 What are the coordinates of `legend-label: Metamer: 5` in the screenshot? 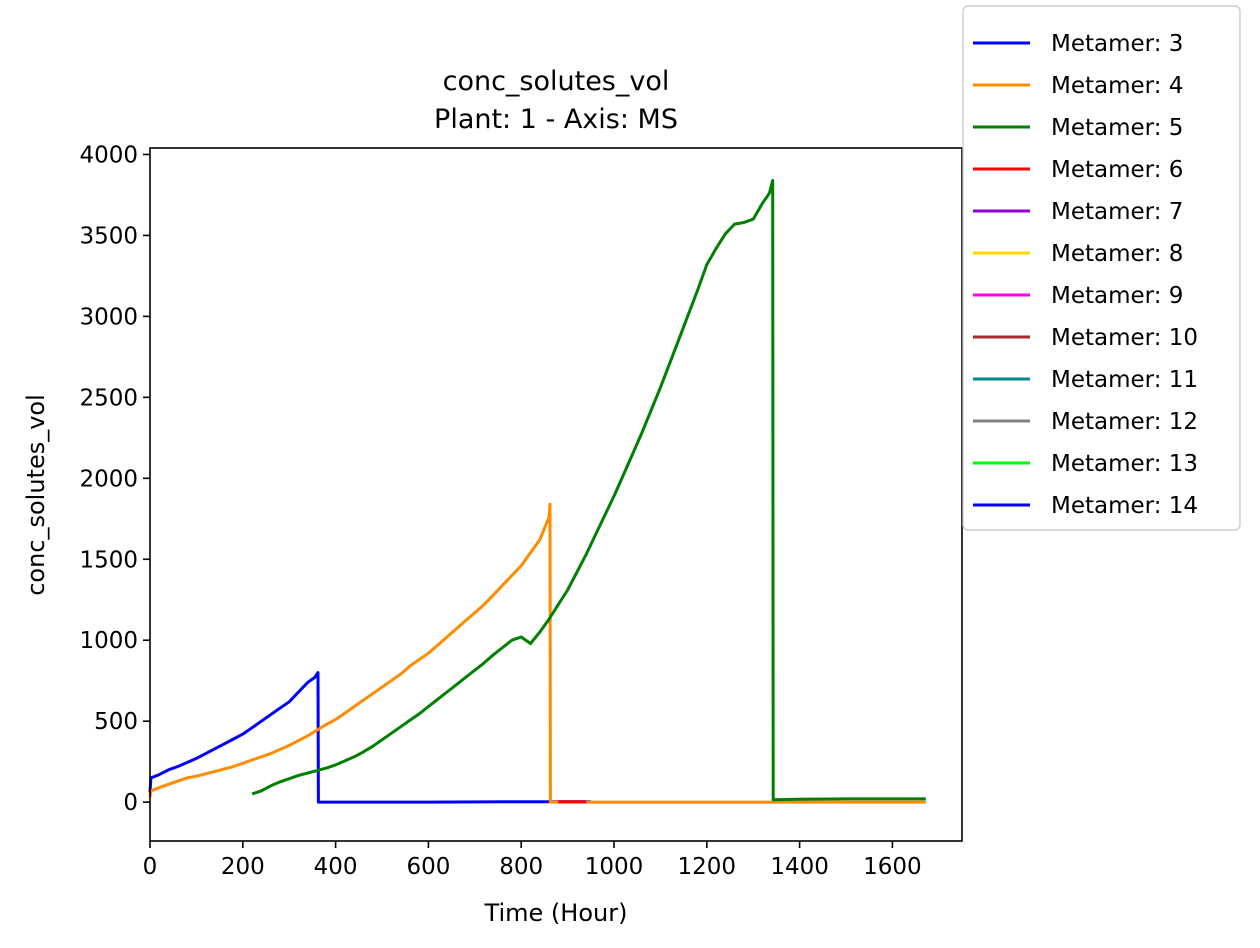 It's located at (1117, 128).